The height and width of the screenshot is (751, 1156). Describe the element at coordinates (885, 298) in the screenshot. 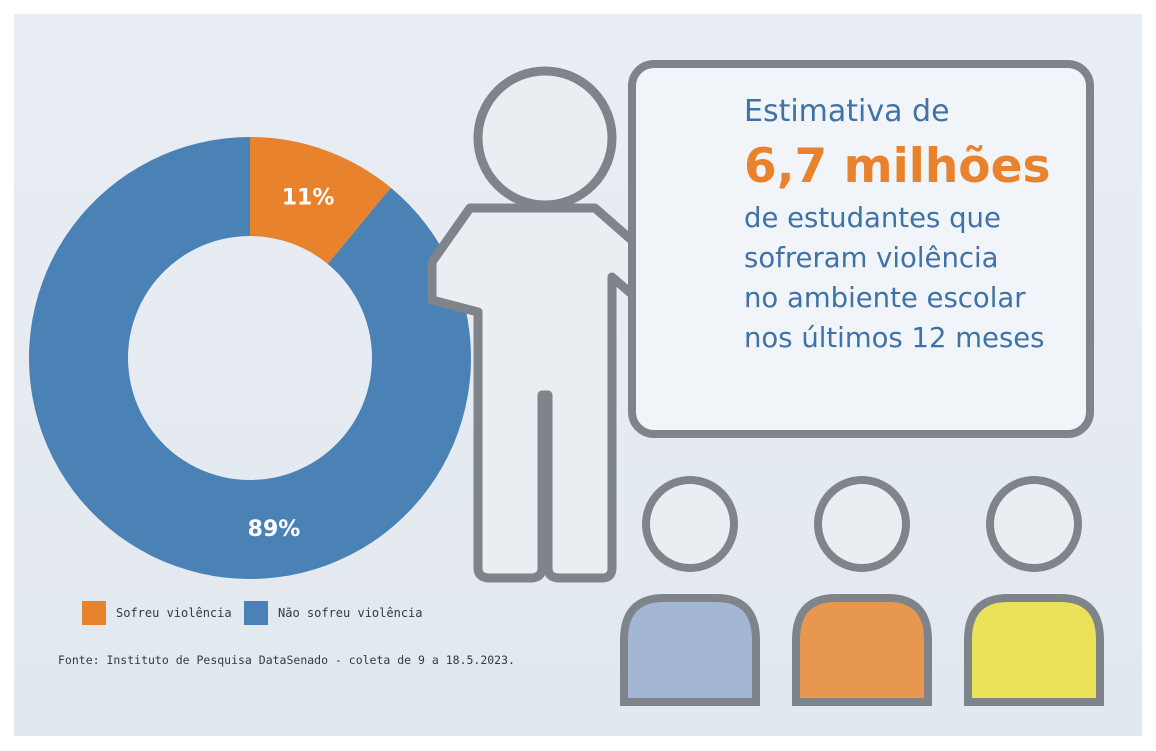

I see `info-line: no ambiente escolar` at that location.